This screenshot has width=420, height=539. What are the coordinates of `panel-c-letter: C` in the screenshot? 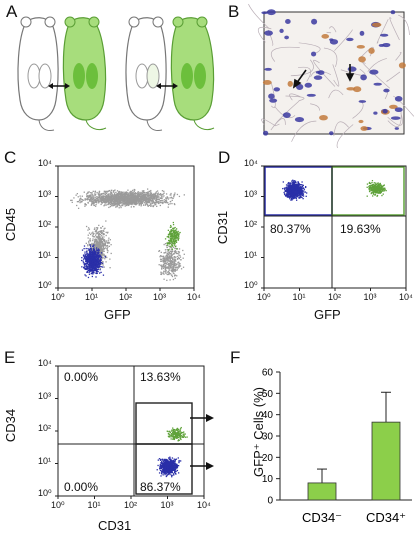 It's located at (10, 157).